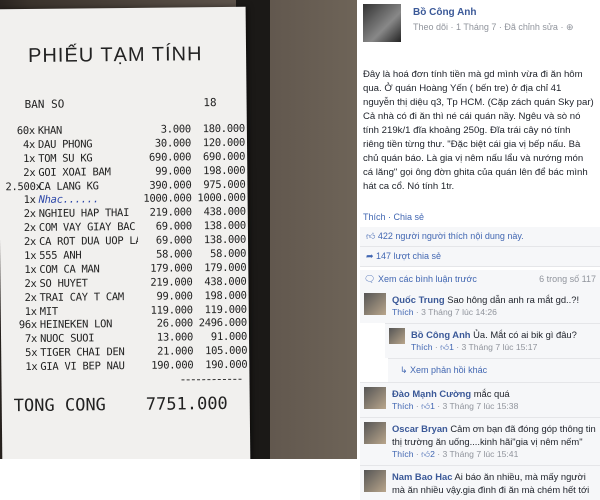 This screenshot has height=500, width=600. I want to click on item-total: 1000.000, so click(221, 198).